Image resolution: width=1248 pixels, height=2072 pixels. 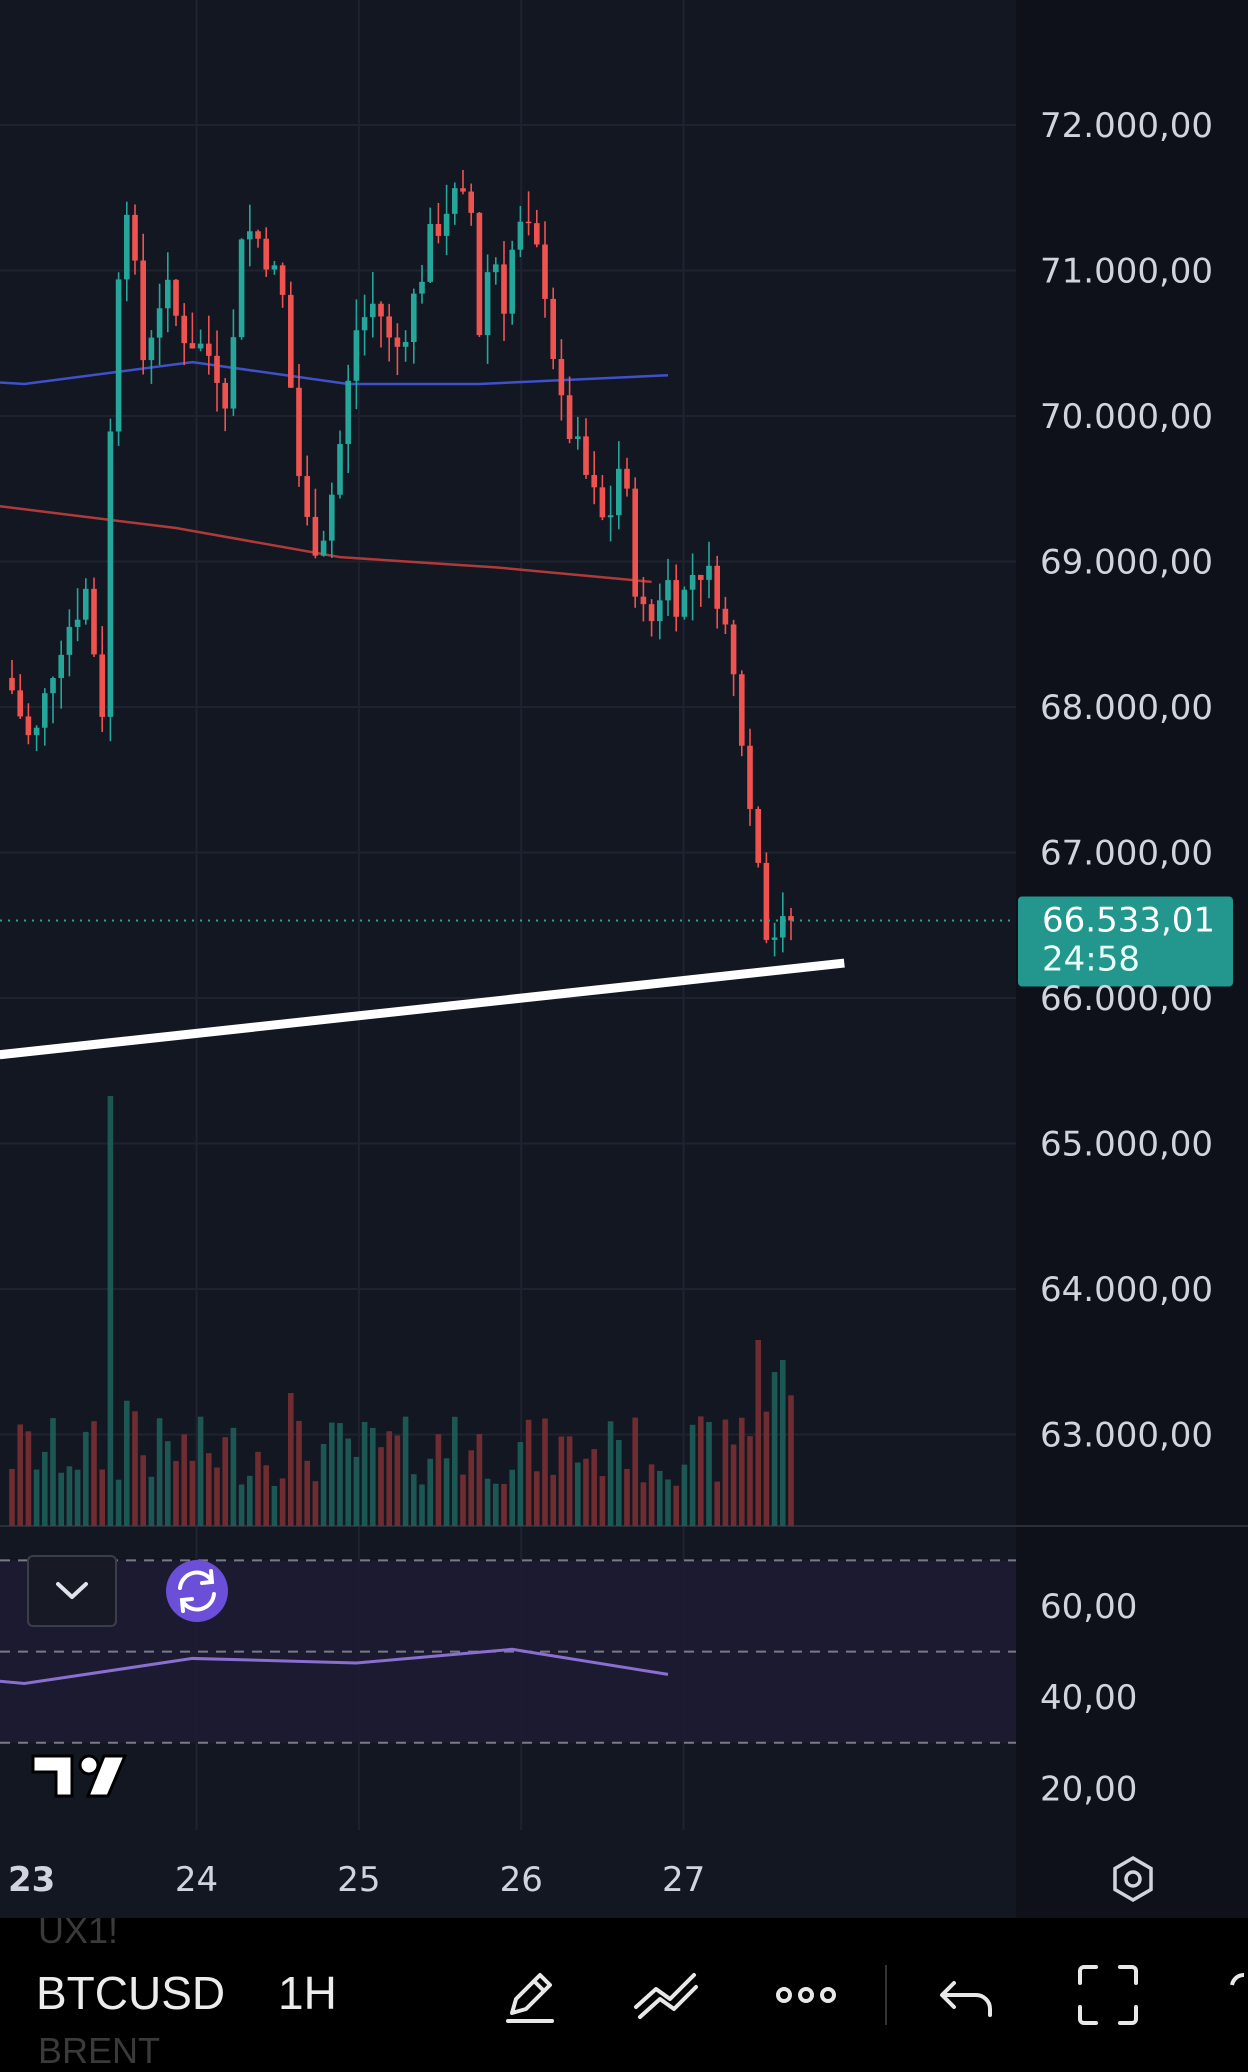 I want to click on undo-button, so click(x=968, y=1995).